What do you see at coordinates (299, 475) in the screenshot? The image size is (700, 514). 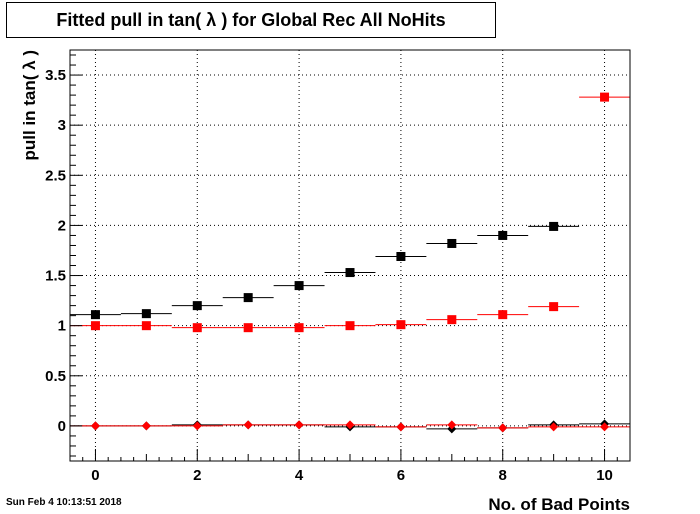 I see `x-tick-label: 4` at bounding box center [299, 475].